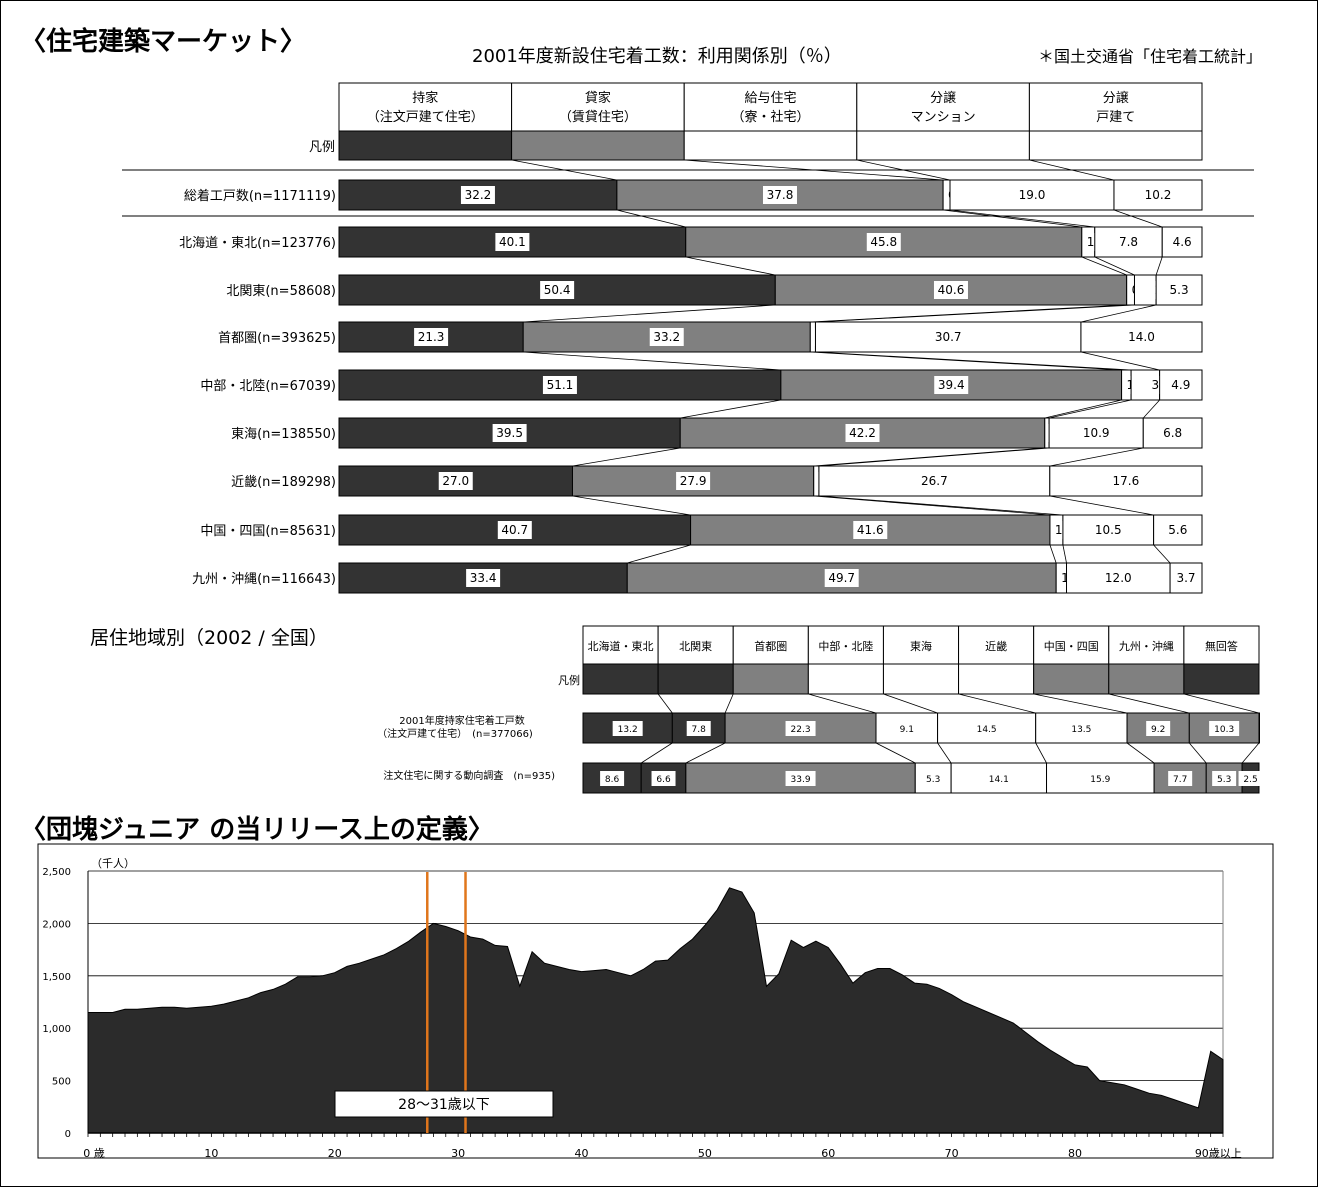 This screenshot has height=1191, width=1318. What do you see at coordinates (770, 646) in the screenshot?
I see `legend-header-label: 首都圏` at bounding box center [770, 646].